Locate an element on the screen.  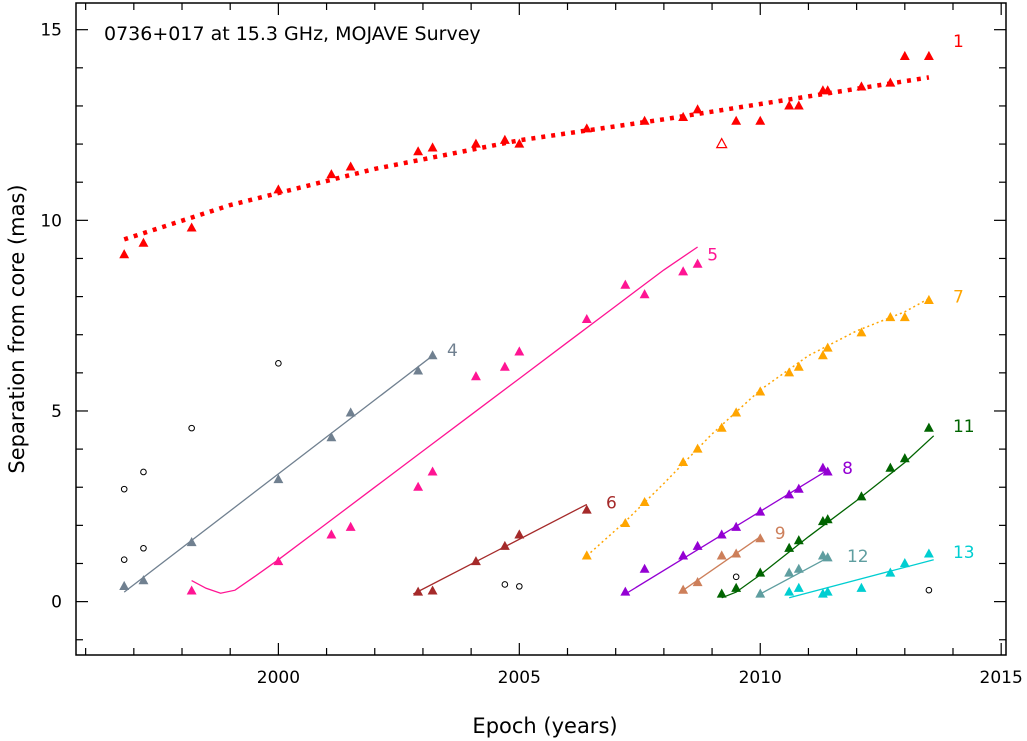
chart-title: 0736+017 at 15.3 GHz, MOJAVE Survey is located at coordinates (292, 34).